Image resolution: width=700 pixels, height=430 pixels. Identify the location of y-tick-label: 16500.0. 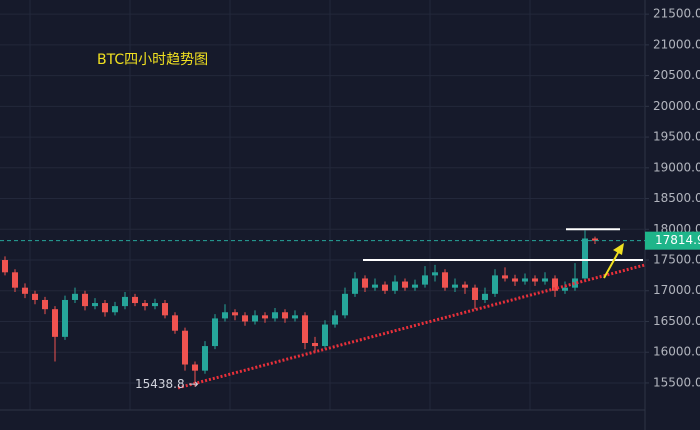
(676, 321).